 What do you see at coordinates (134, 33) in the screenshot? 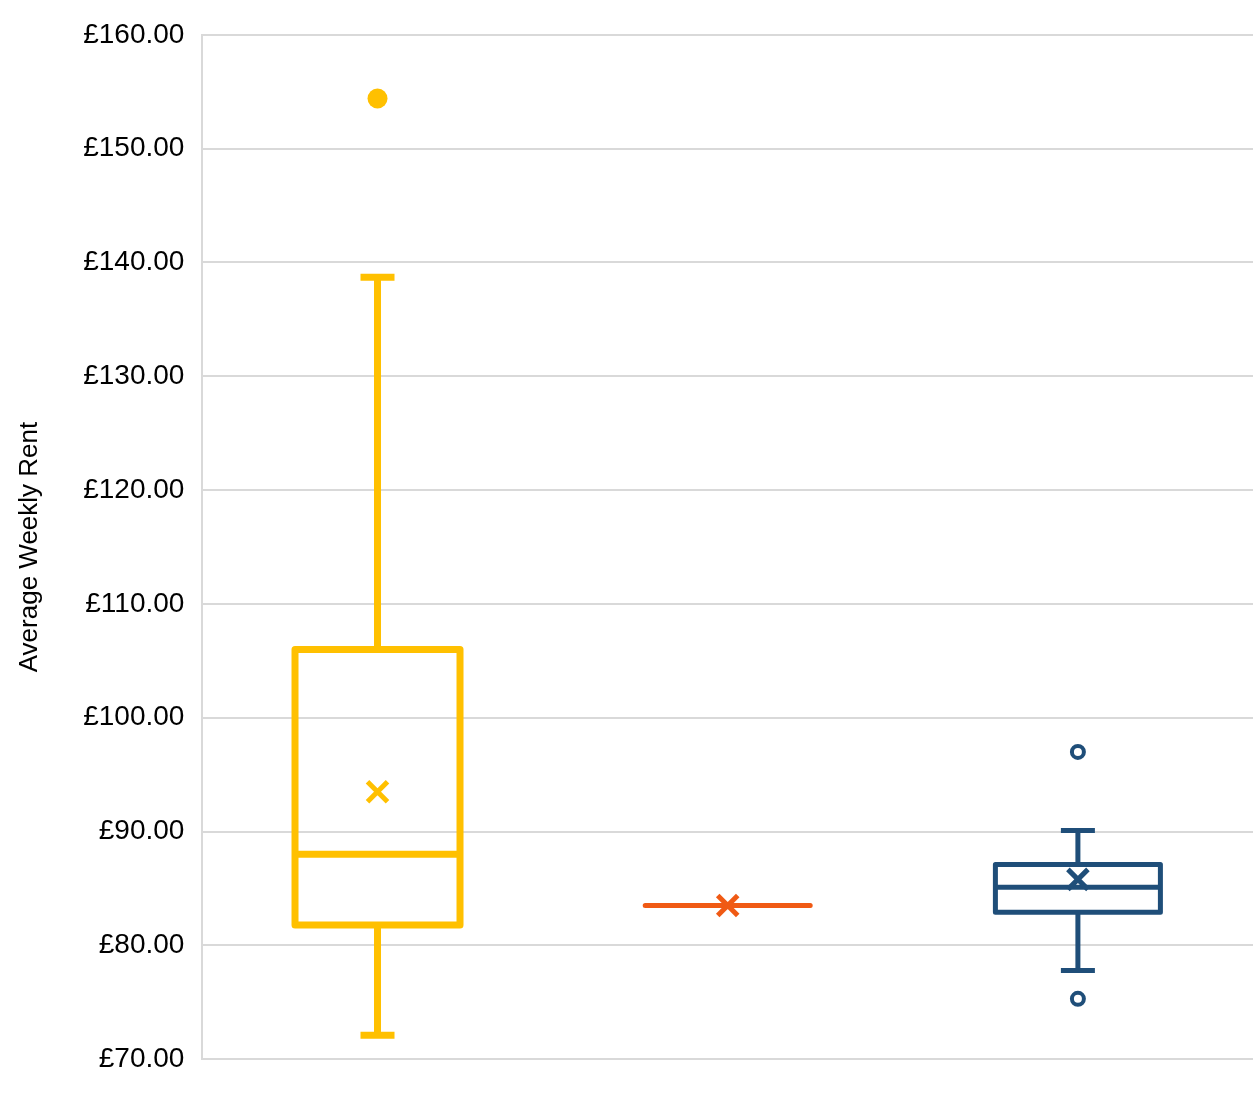
I see `y-tick-label: £160.00` at bounding box center [134, 33].